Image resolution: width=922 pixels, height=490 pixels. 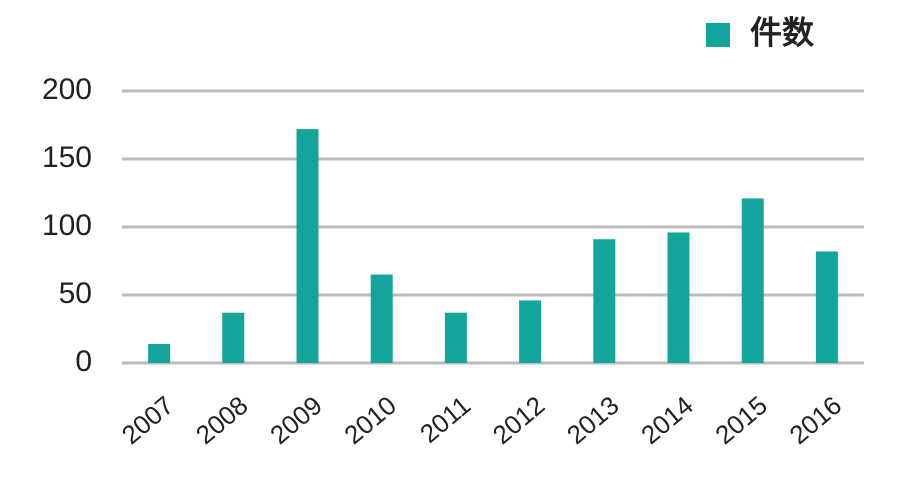 I want to click on y-tick-label: 150, so click(x=67, y=157).